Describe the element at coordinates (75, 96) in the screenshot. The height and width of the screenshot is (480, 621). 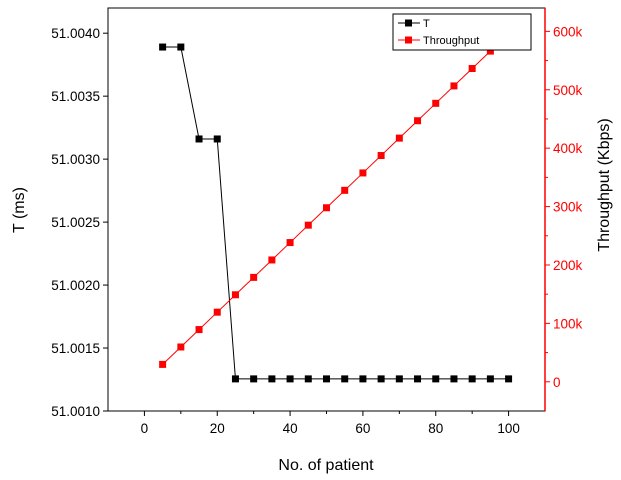
I see `y-left-tick-label: 51.0035` at that location.